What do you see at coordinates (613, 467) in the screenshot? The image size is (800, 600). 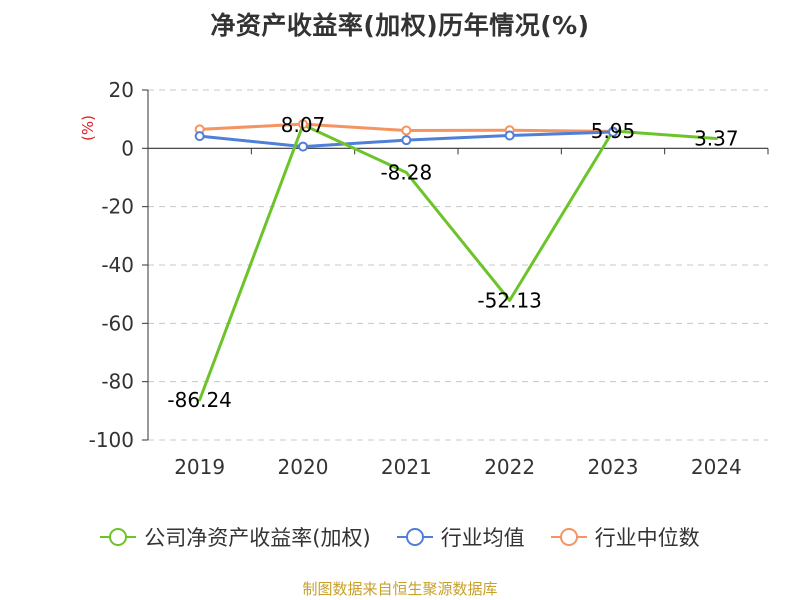 I see `x-tick-label: 2023` at bounding box center [613, 467].